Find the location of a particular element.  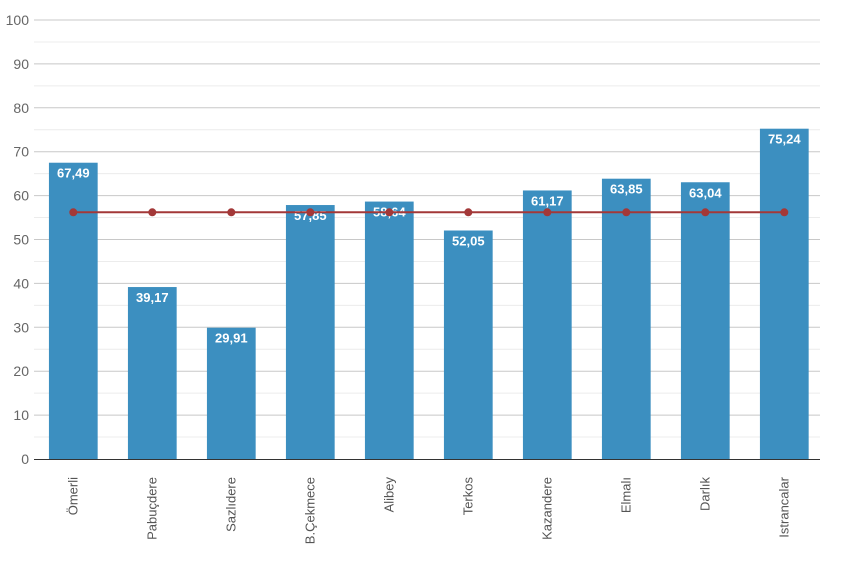

y-tick-label: 10 is located at coordinates (21, 415).